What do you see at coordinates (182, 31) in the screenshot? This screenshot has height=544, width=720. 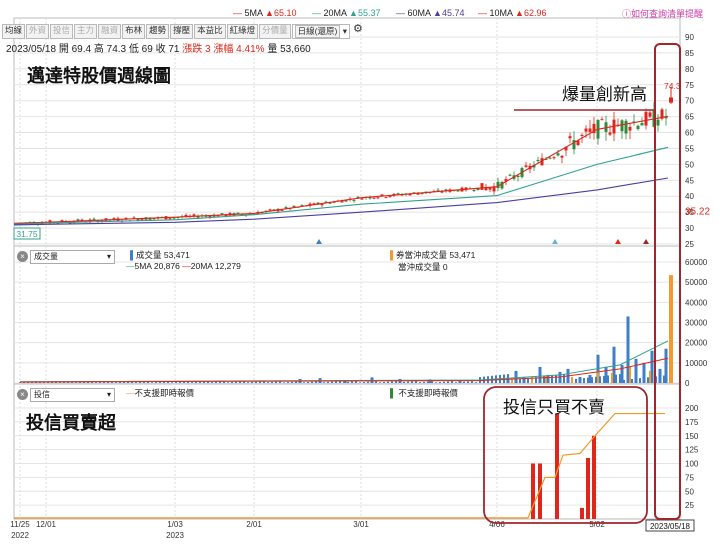 I see `toolbar-button-support: 撐壓` at bounding box center [182, 31].